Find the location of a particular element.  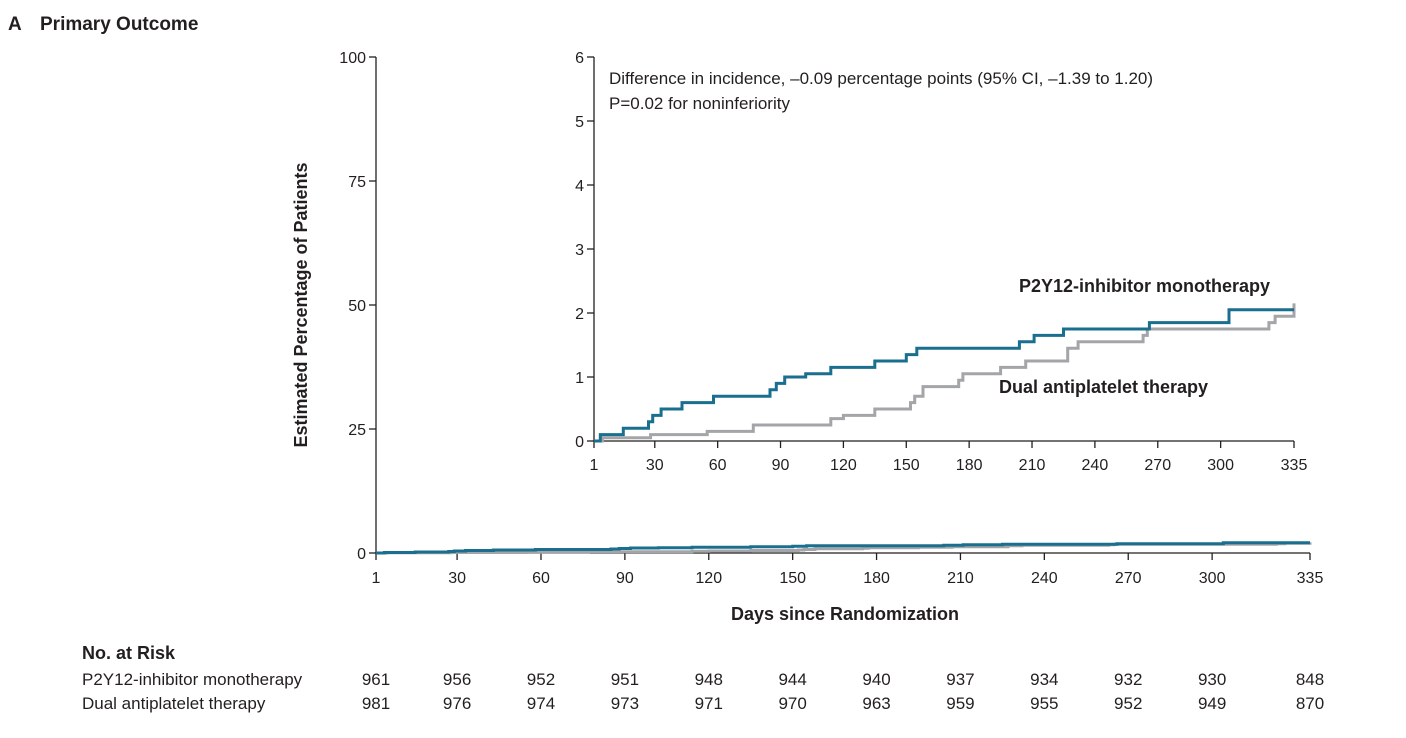

inset-xtick-label: 210 is located at coordinates (1032, 465).